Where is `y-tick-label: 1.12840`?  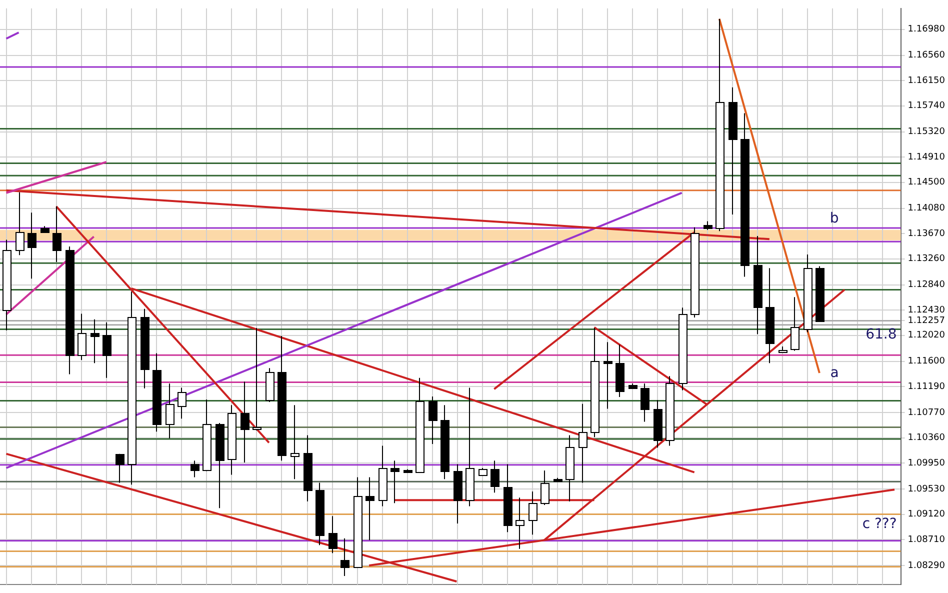
y-tick-label: 1.12840 is located at coordinates (927, 285).